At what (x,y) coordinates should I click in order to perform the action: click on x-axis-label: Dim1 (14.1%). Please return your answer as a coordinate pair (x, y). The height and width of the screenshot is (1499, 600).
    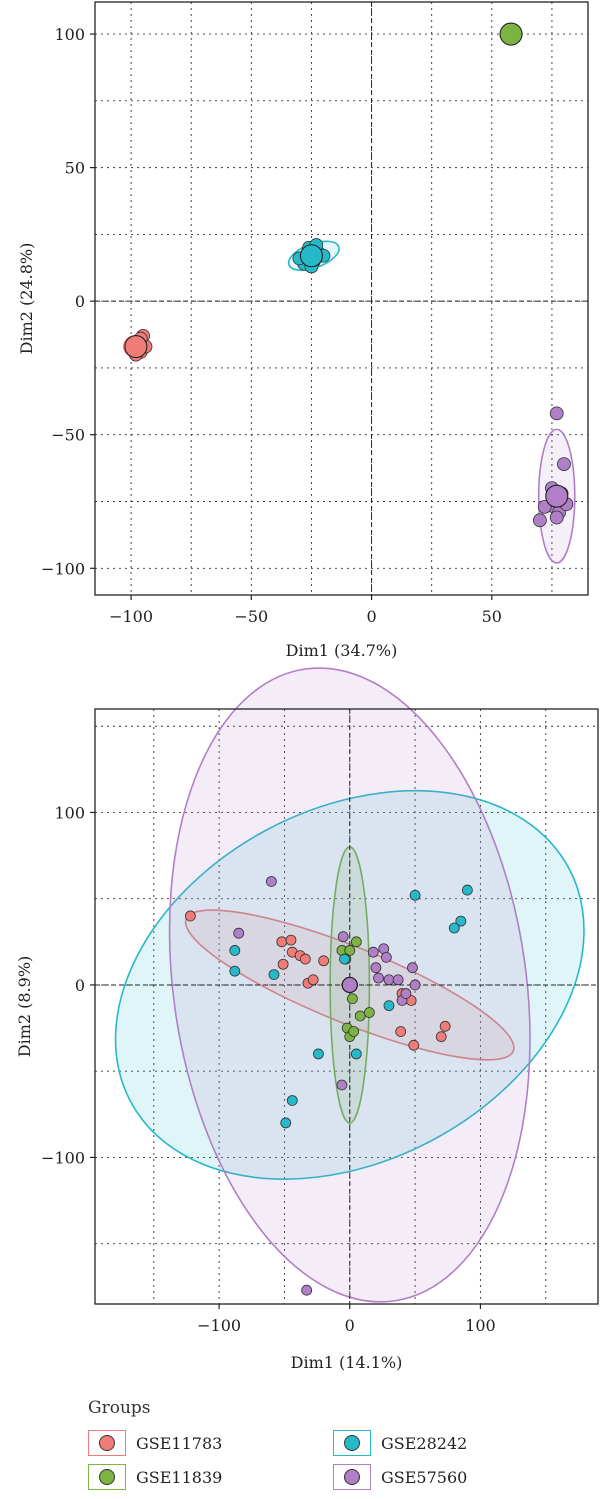
    Looking at the image, I should click on (347, 1362).